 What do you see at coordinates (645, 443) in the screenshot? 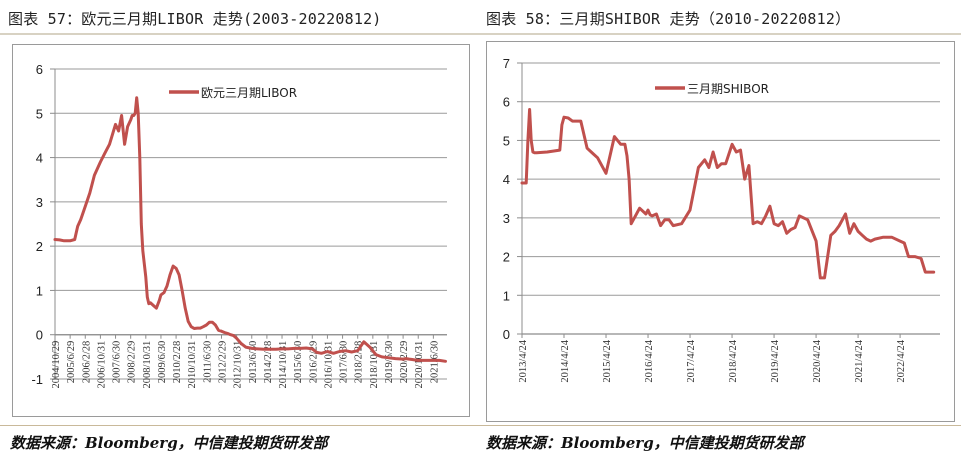
I see `figure-58-source: 数据来源：Bloomberg，中信建投期货研发部` at bounding box center [645, 443].